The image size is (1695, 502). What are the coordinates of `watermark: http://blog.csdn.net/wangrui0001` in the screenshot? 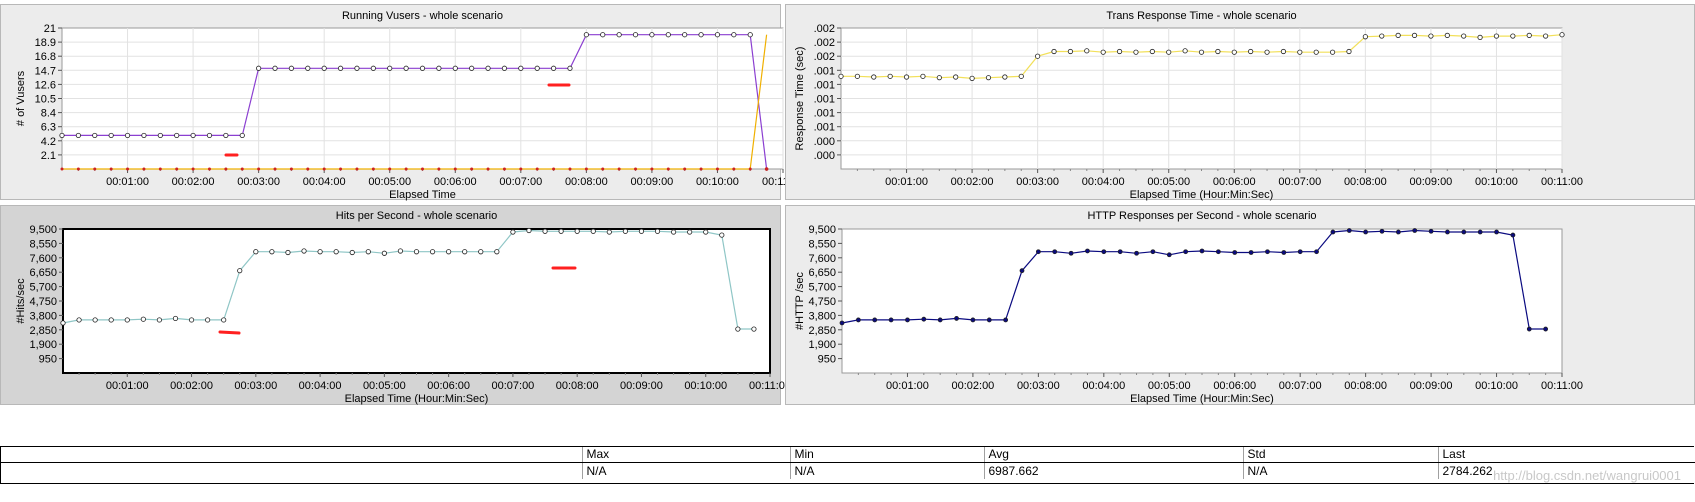 It's located at (1587, 475).